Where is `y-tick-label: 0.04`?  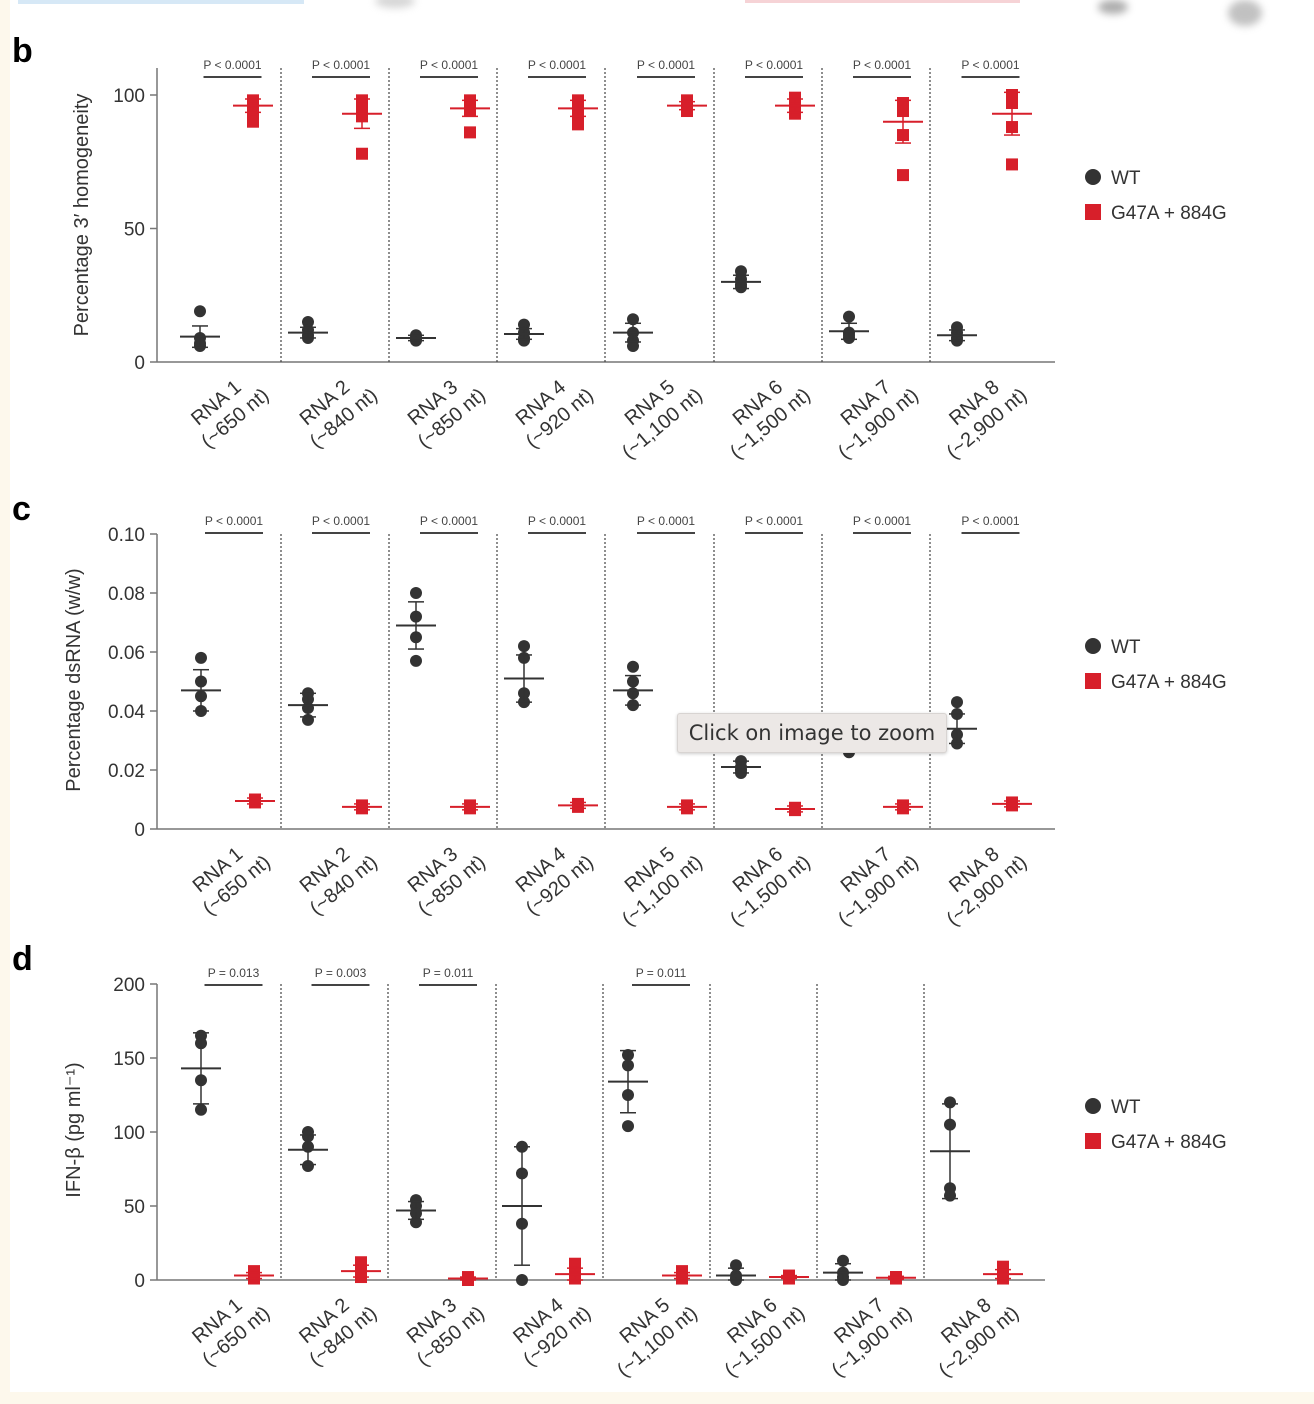
y-tick-label: 0.04 is located at coordinates (126, 712).